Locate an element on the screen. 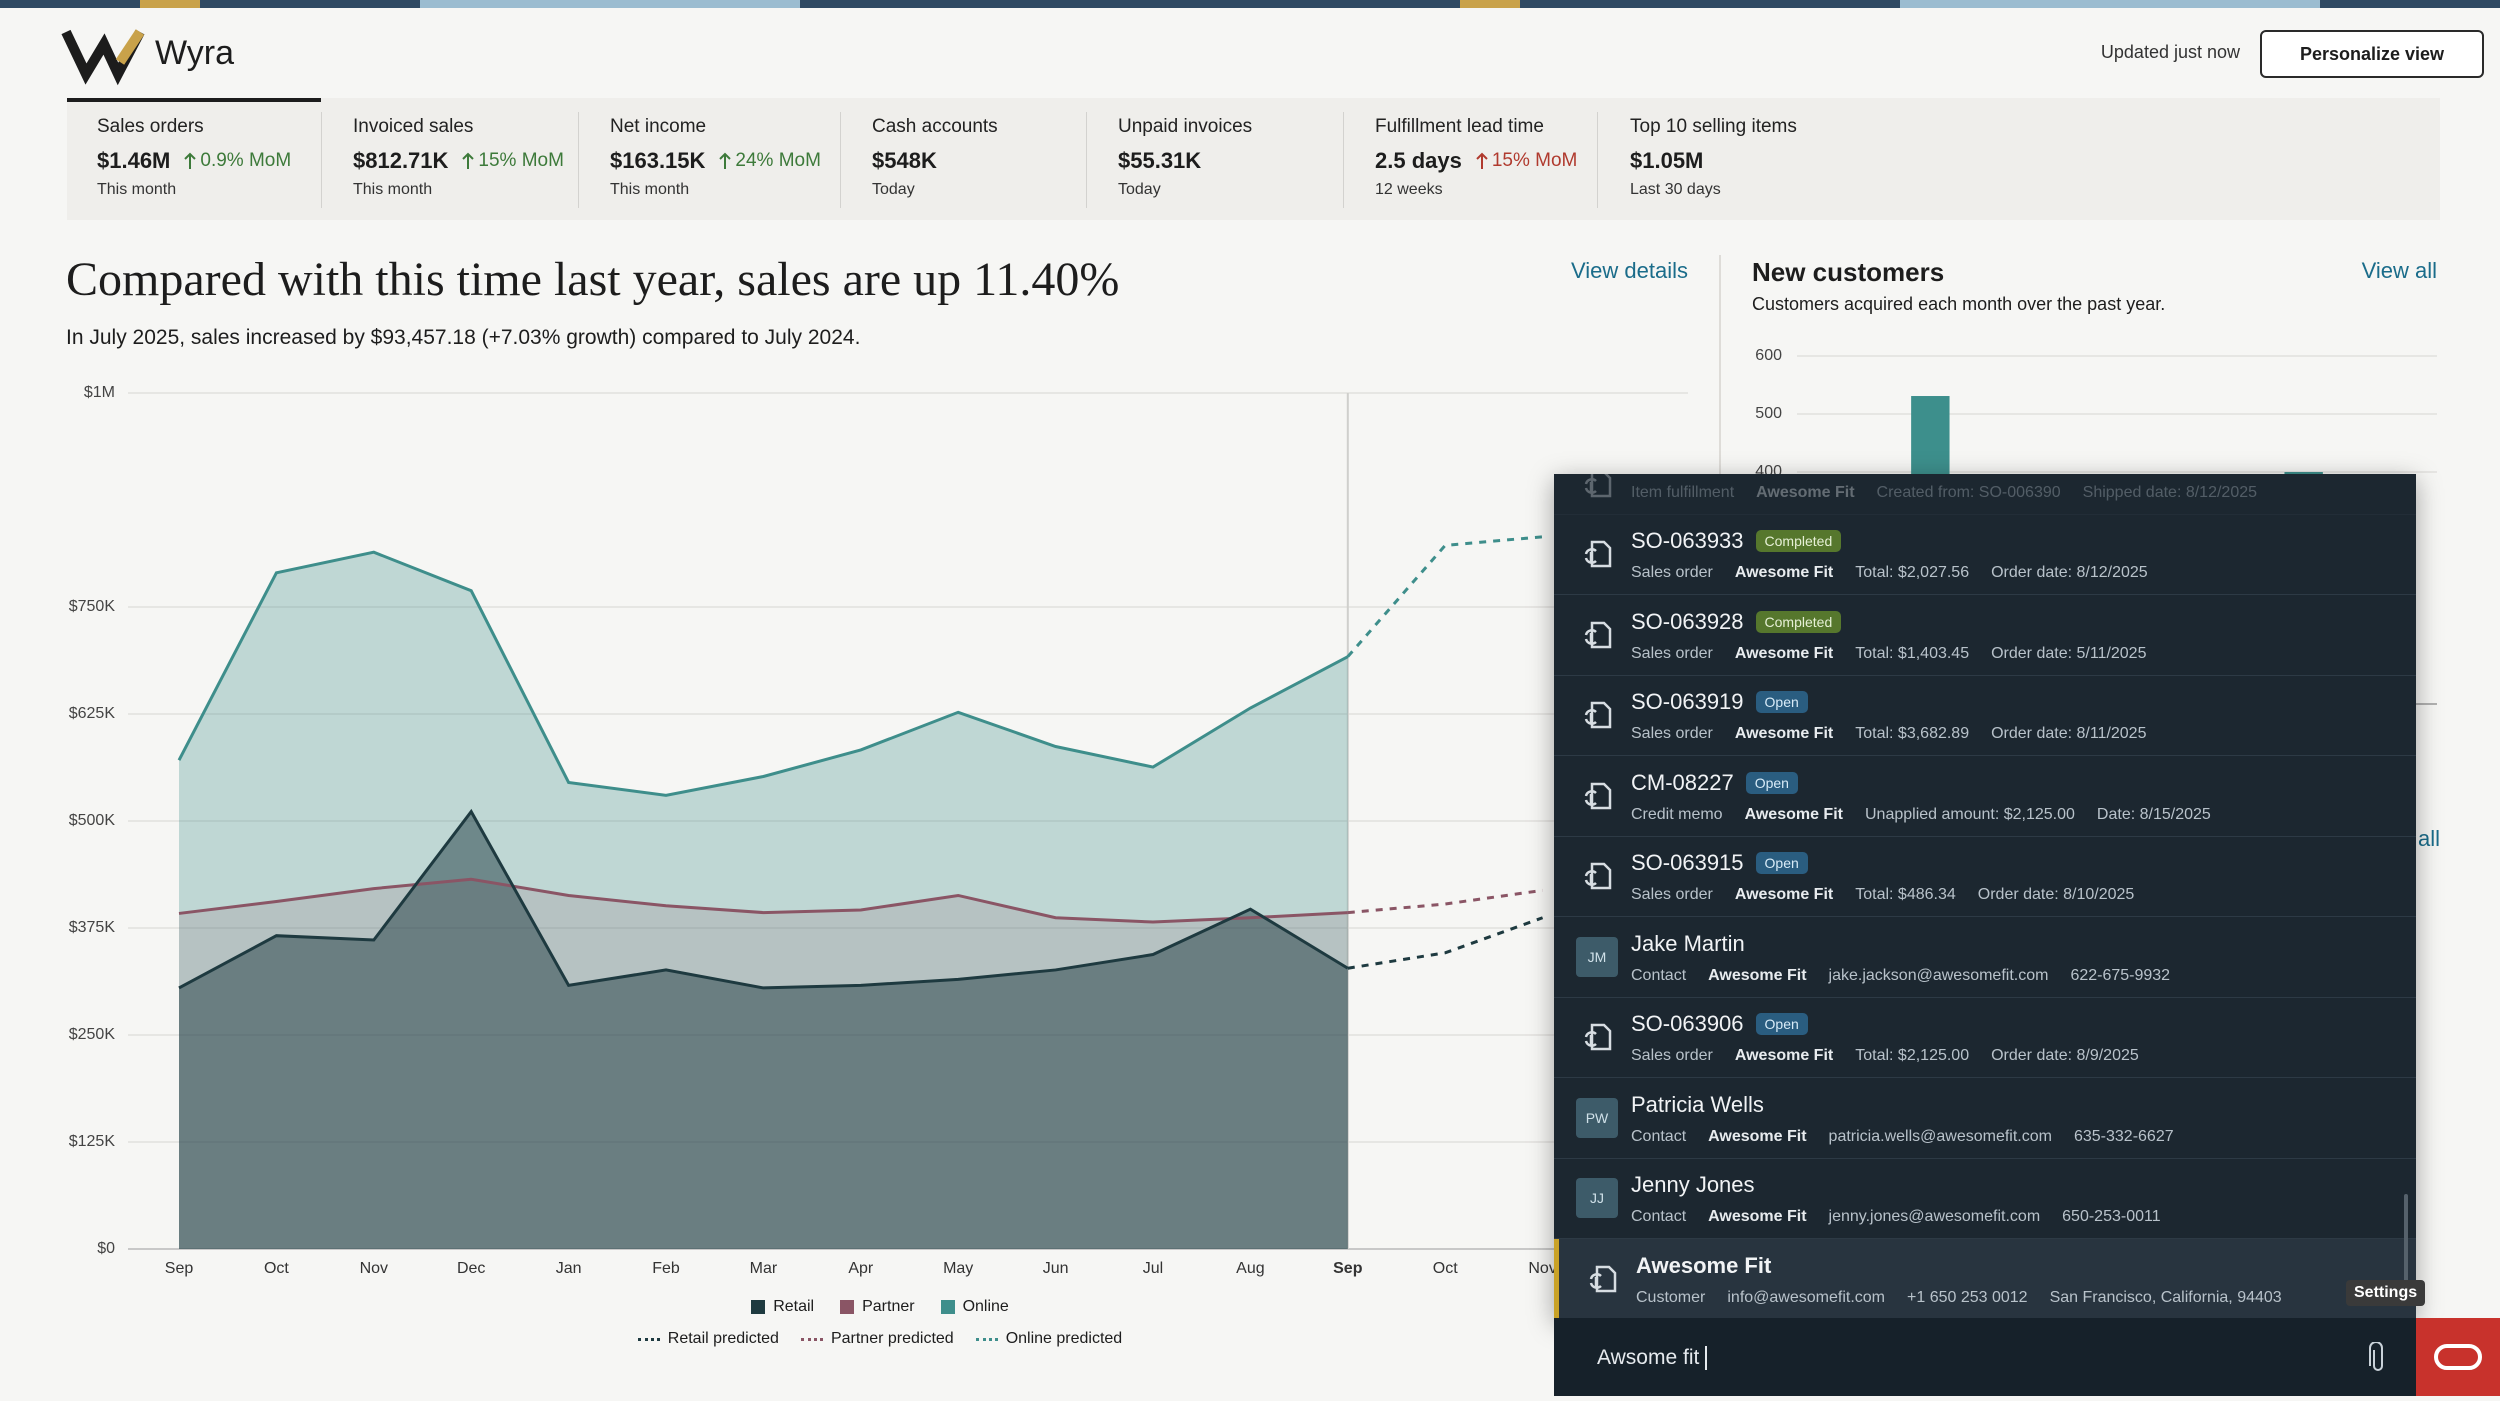  assistant-button is located at coordinates (2458, 1357).